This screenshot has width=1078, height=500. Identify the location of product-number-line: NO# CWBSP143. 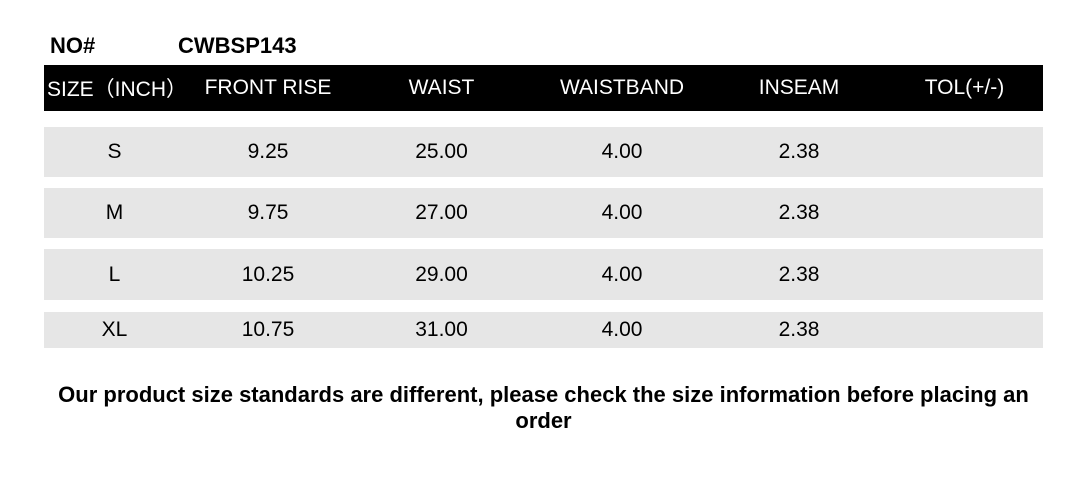
(543, 45).